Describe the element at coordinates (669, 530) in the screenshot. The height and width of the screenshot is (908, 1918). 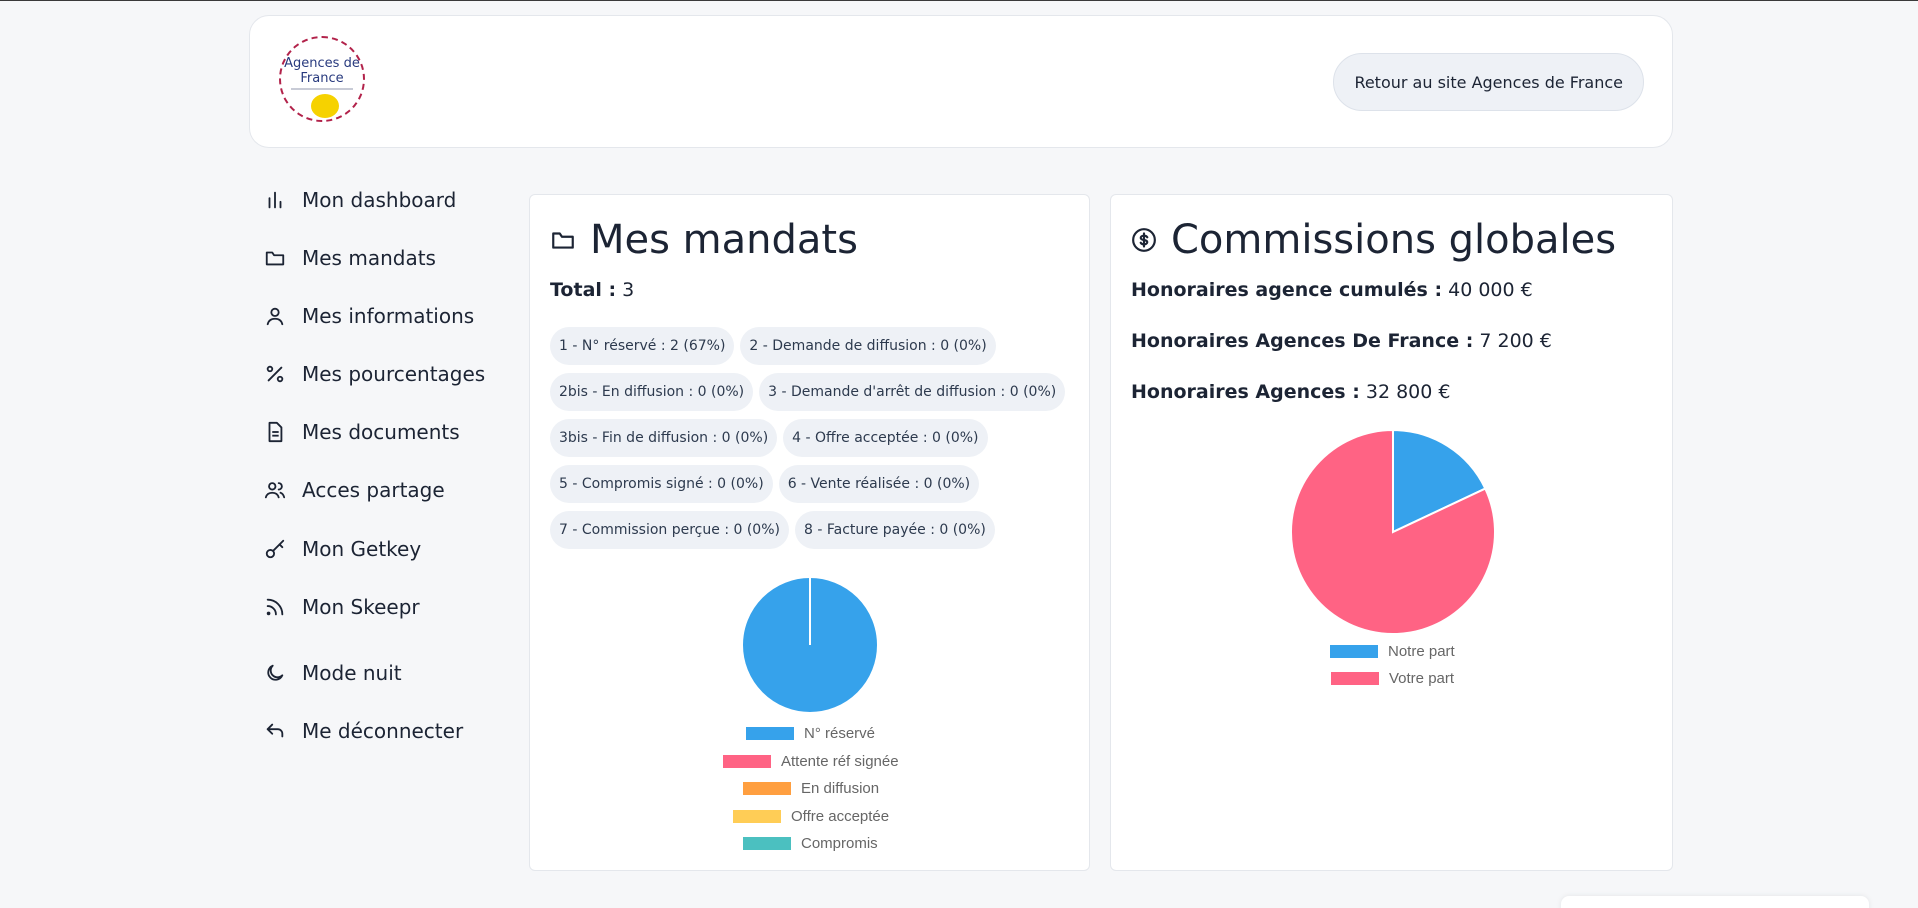
I see `status-pill: 7 - Commission perçue : 0 (0%)` at that location.